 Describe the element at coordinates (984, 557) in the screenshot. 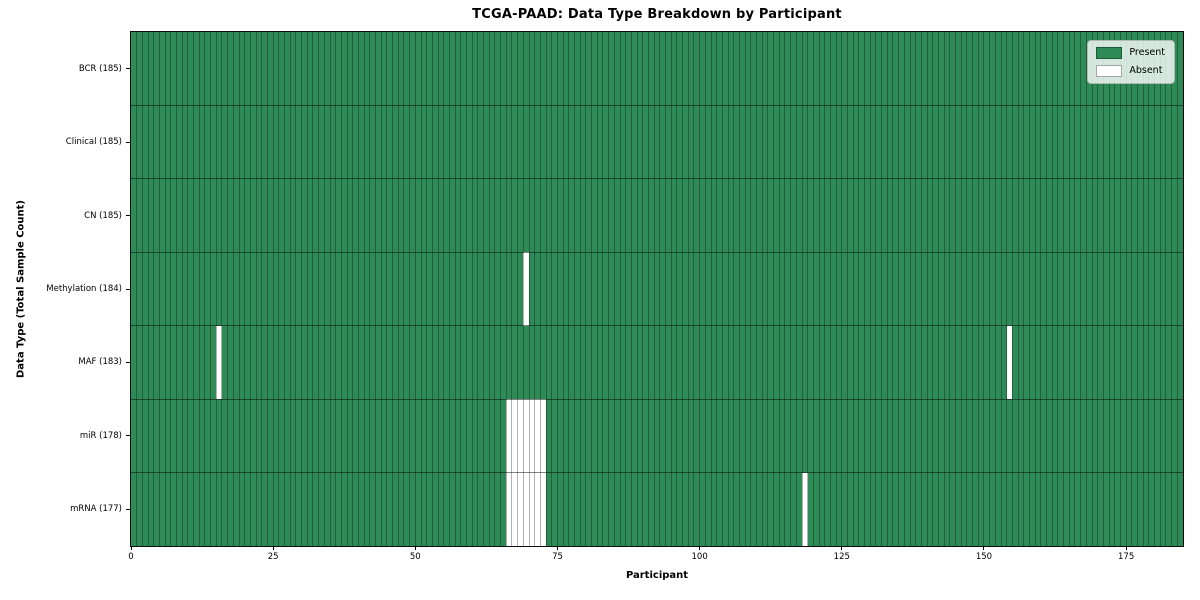

I see `x-tick-label-150: 150` at that location.